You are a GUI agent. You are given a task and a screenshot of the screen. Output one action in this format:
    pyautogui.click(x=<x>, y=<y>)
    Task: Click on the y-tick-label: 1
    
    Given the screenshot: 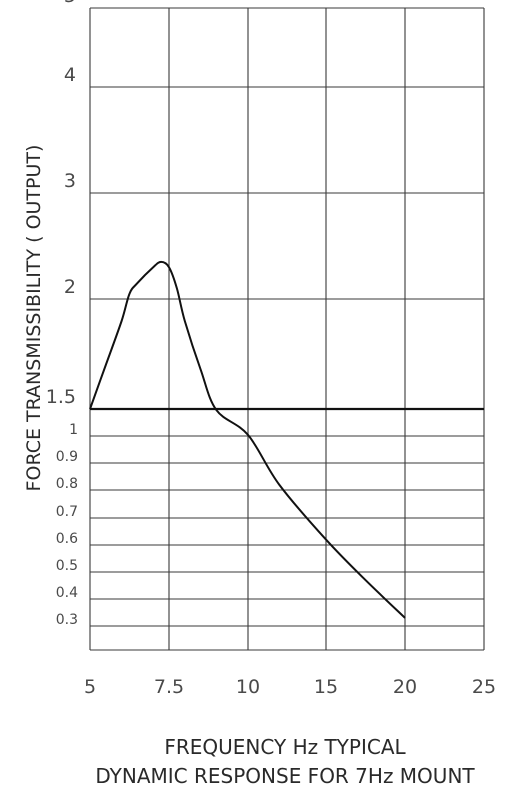 What is the action you would take?
    pyautogui.click(x=73, y=430)
    